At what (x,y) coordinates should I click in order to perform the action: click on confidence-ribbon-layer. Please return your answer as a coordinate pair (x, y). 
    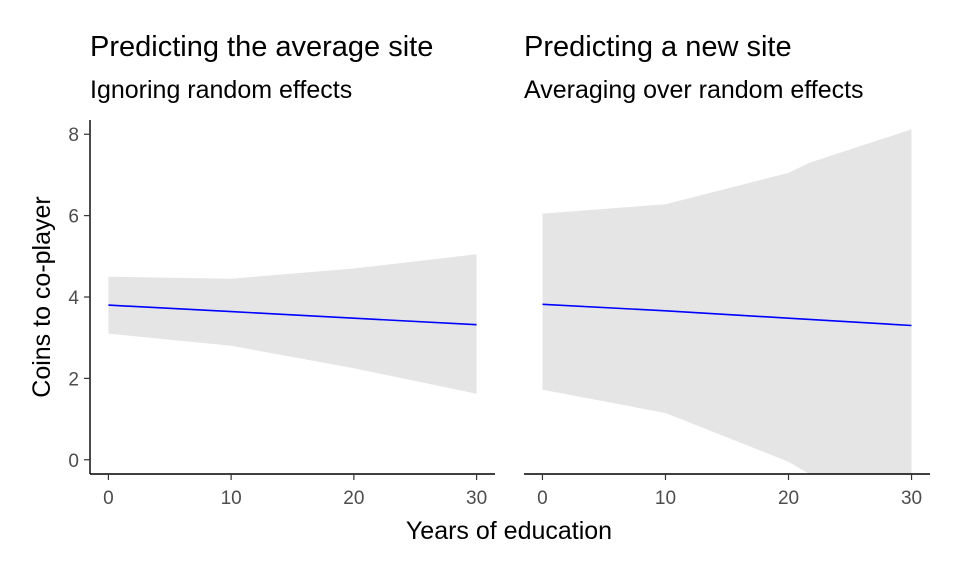
    Looking at the image, I should click on (292, 324).